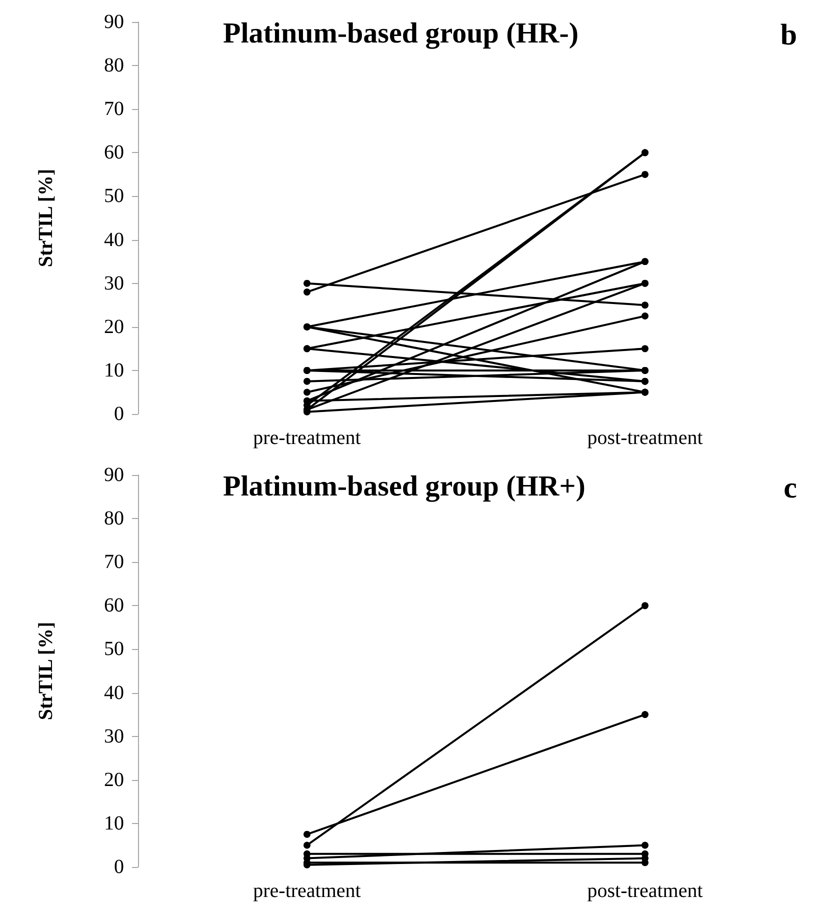 The width and height of the screenshot is (837, 907). What do you see at coordinates (404, 486) in the screenshot?
I see `chart-title: Platinum-based group (HR+)` at bounding box center [404, 486].